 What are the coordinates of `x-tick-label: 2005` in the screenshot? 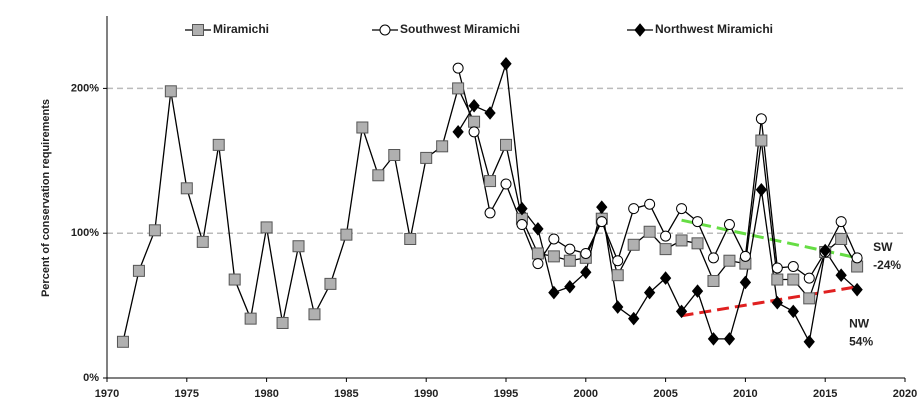 It's located at (665, 394).